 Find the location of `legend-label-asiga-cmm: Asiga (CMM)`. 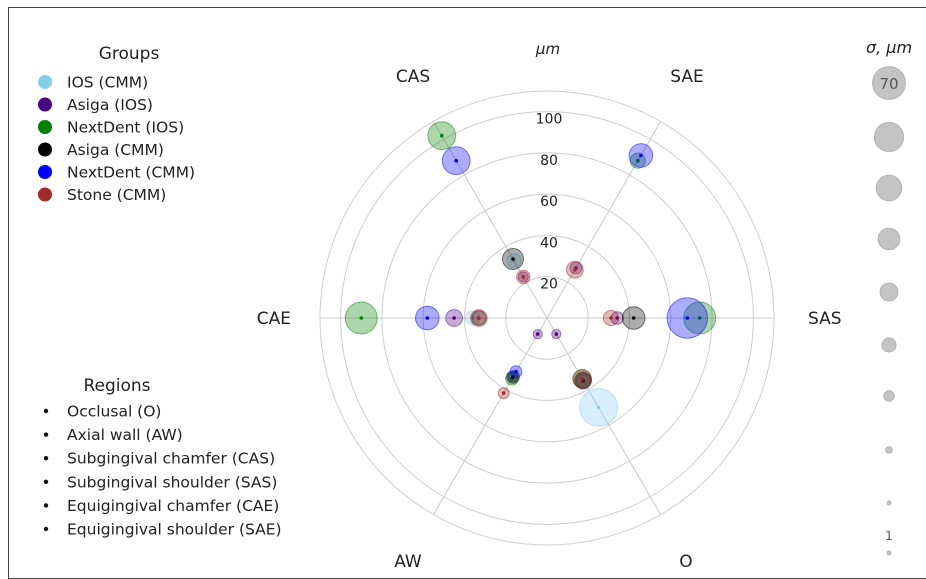

legend-label-asiga-cmm: Asiga (CMM) is located at coordinates (115, 150).